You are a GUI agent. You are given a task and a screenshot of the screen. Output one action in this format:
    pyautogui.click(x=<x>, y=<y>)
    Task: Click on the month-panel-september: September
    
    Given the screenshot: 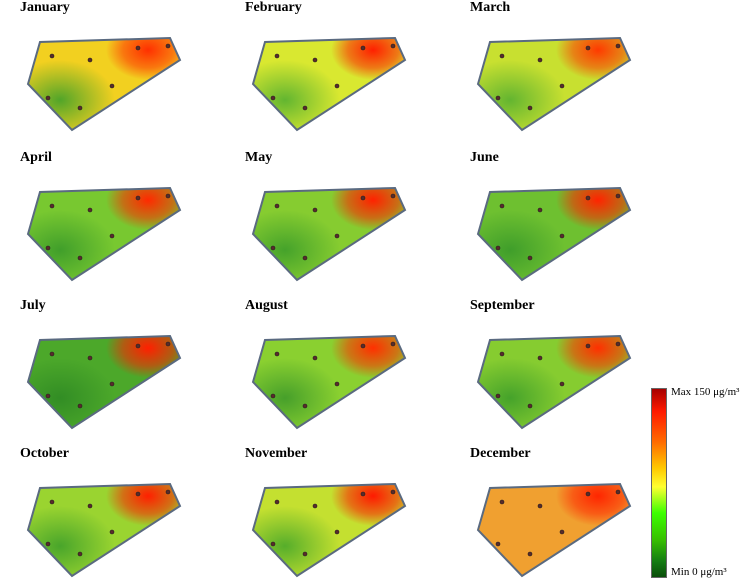 What is the action you would take?
    pyautogui.click(x=585, y=369)
    